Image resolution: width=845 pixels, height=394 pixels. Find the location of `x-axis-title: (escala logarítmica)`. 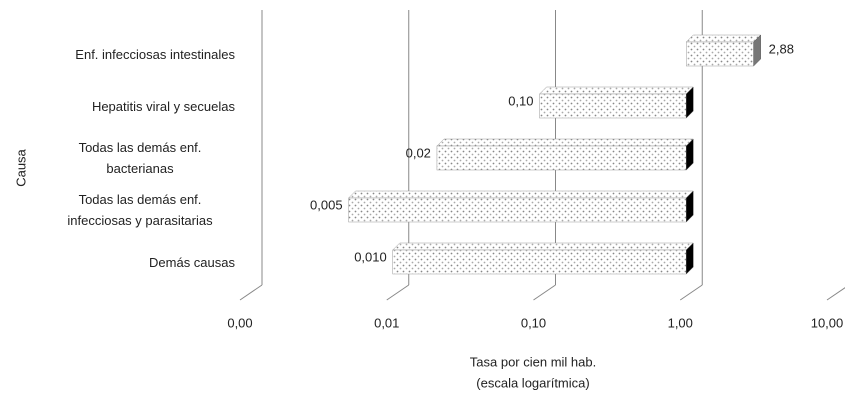

x-axis-title: (escala logarítmica) is located at coordinates (532, 382).